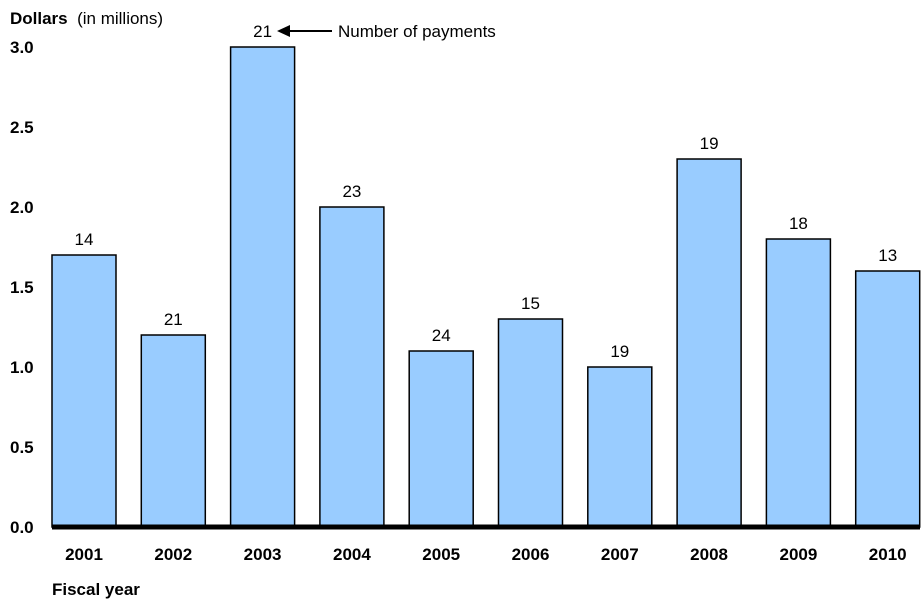 This screenshot has width=922, height=599. I want to click on y-axis-label-main: Dollars, so click(39, 18).